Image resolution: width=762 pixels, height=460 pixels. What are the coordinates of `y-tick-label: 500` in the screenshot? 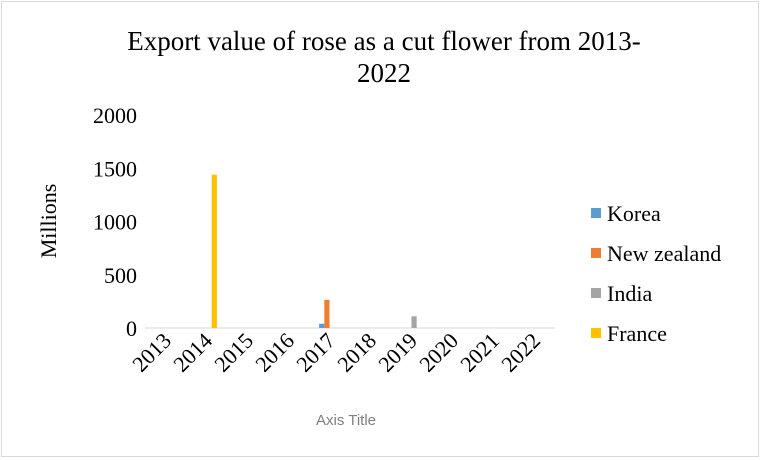 It's located at (120, 275).